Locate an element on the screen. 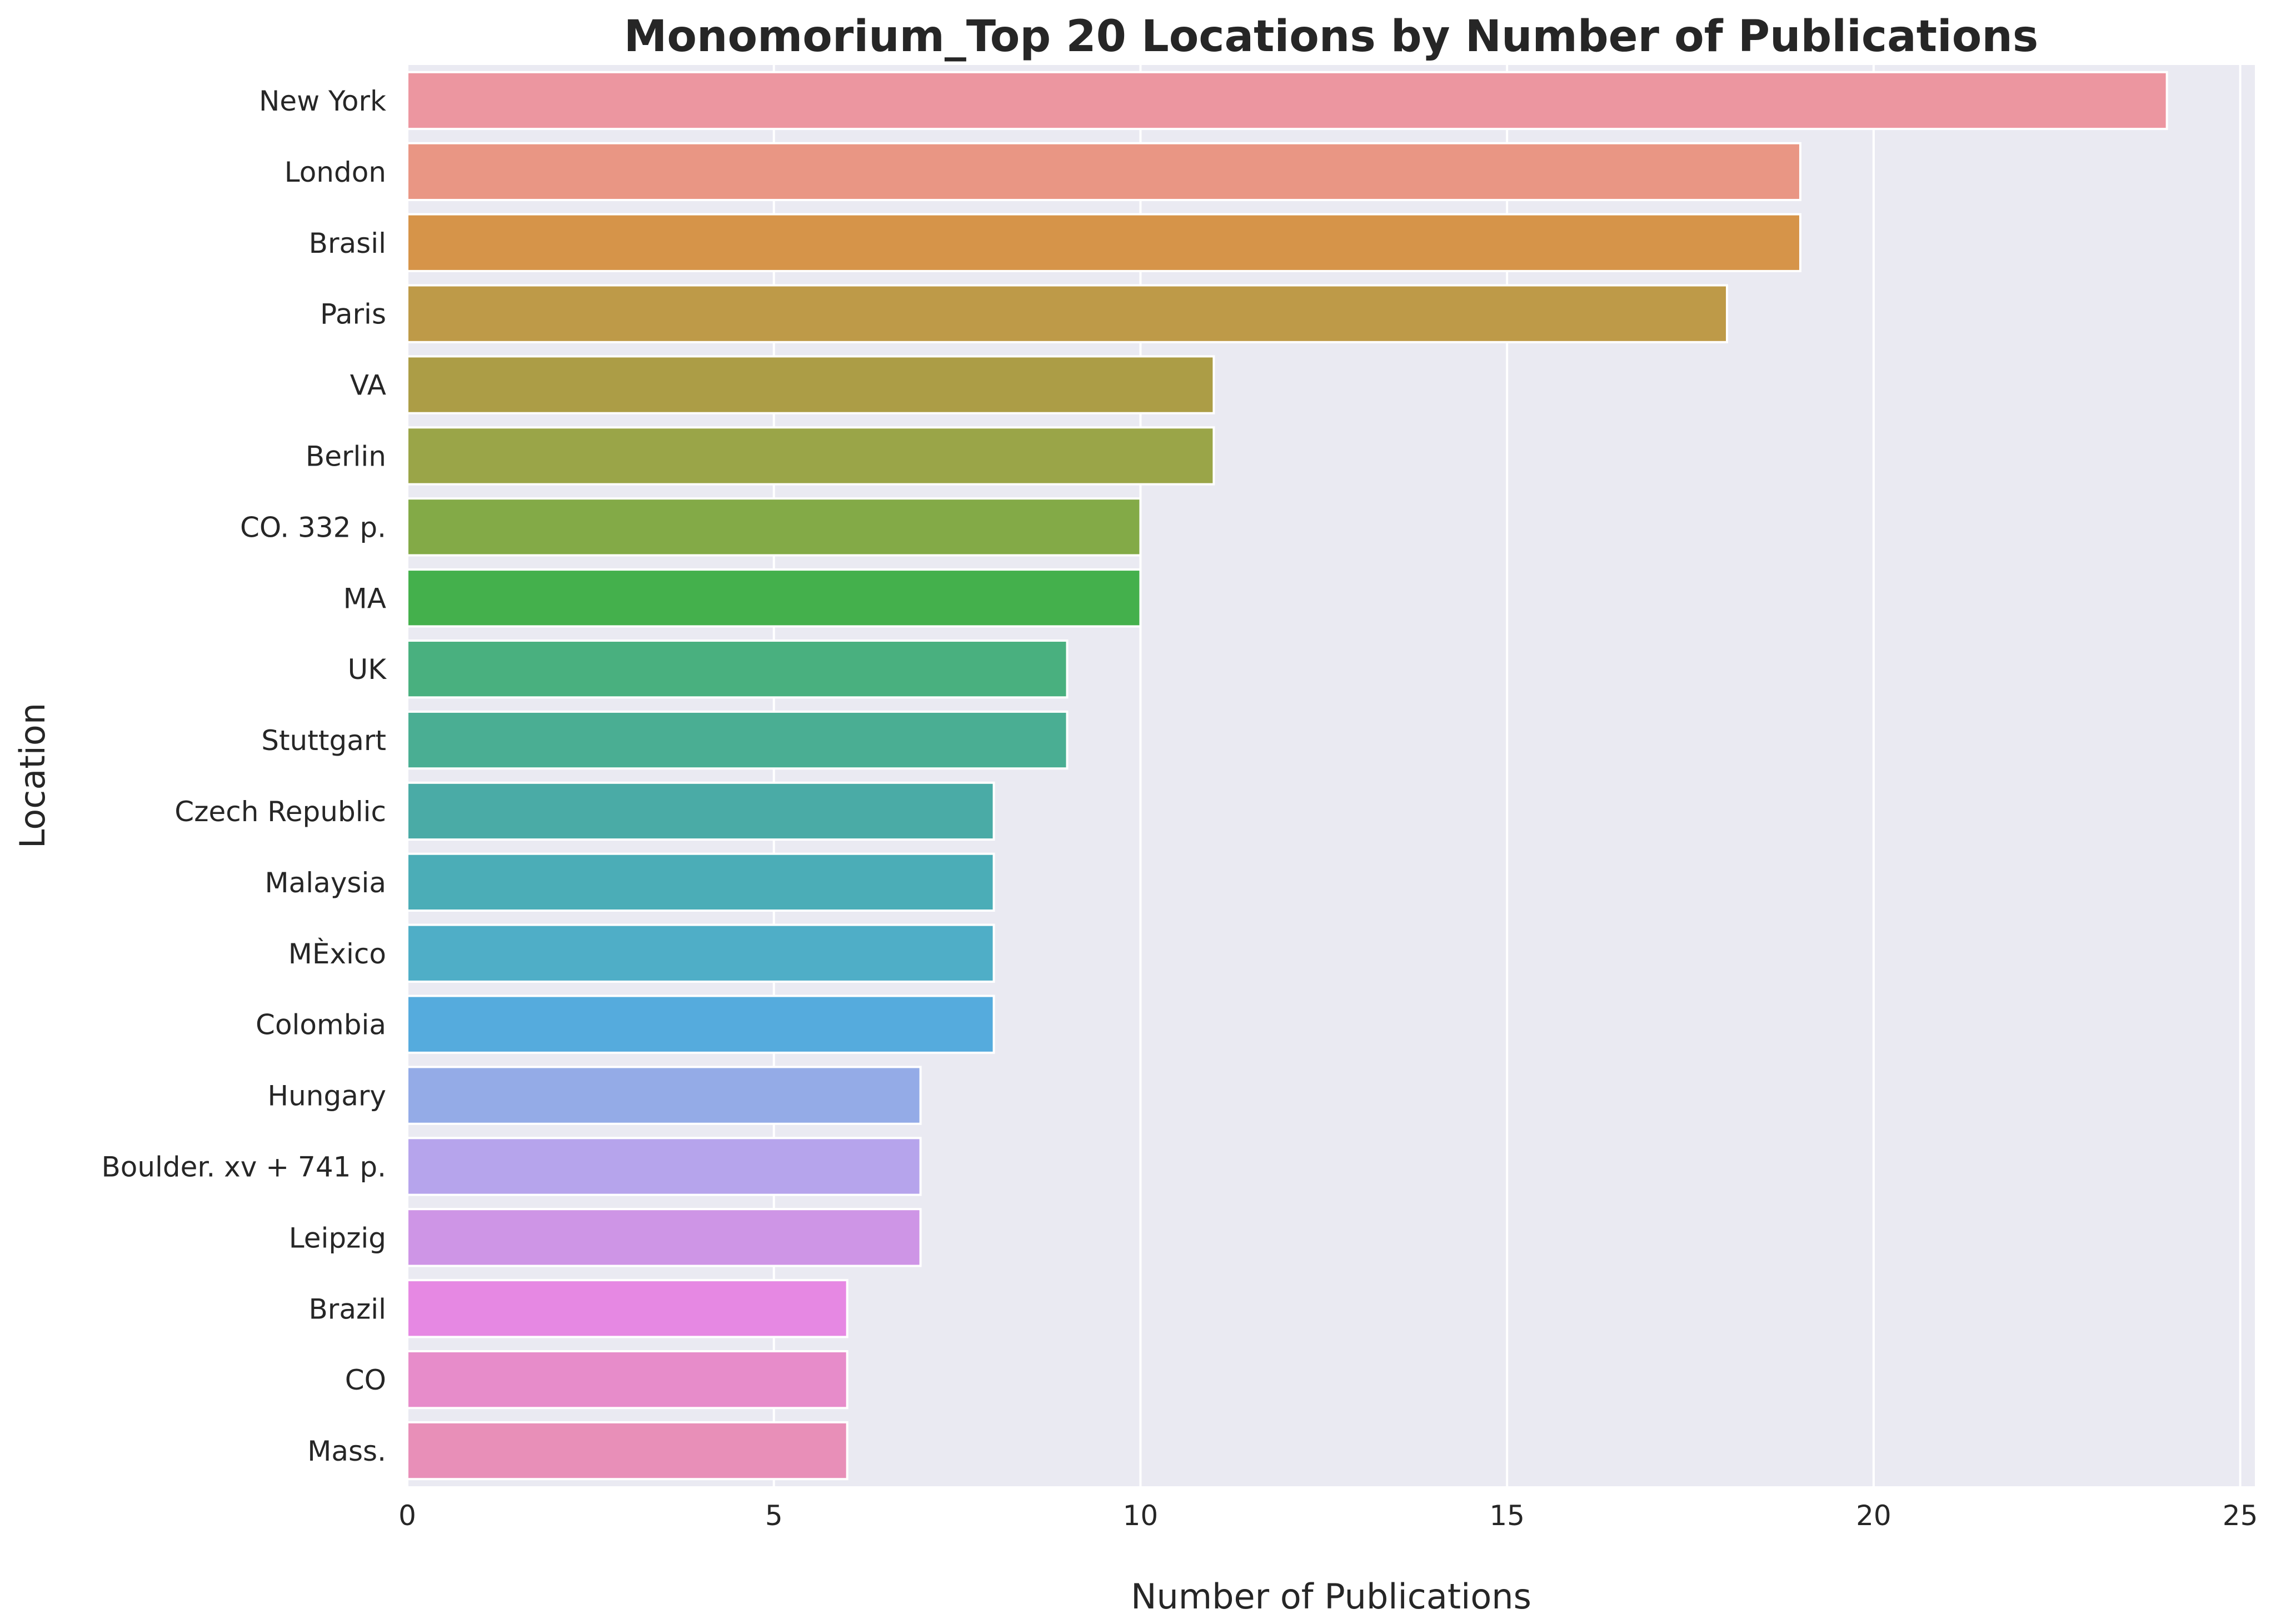  y-tick-label: VA is located at coordinates (368, 385).